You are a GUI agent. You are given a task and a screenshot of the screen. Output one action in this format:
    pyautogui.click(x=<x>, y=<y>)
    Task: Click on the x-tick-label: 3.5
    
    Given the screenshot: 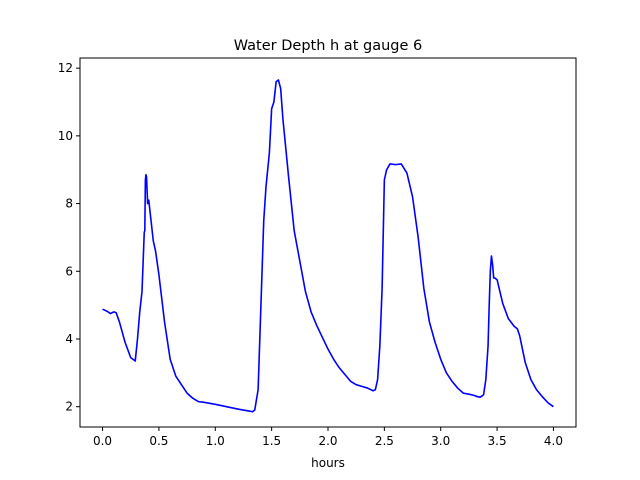 What is the action you would take?
    pyautogui.click(x=497, y=441)
    